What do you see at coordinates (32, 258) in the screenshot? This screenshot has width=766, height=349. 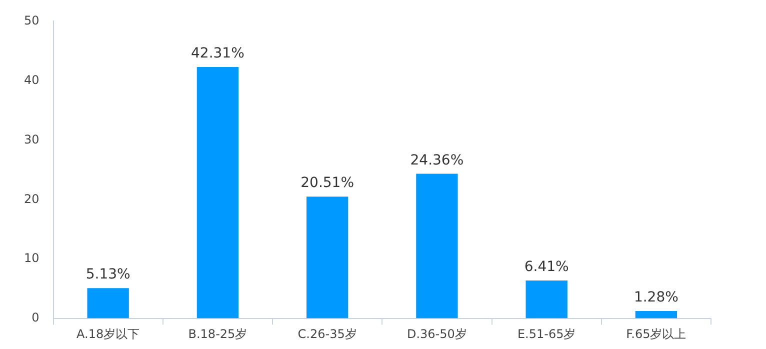 I see `y-tick-label: 10` at bounding box center [32, 258].